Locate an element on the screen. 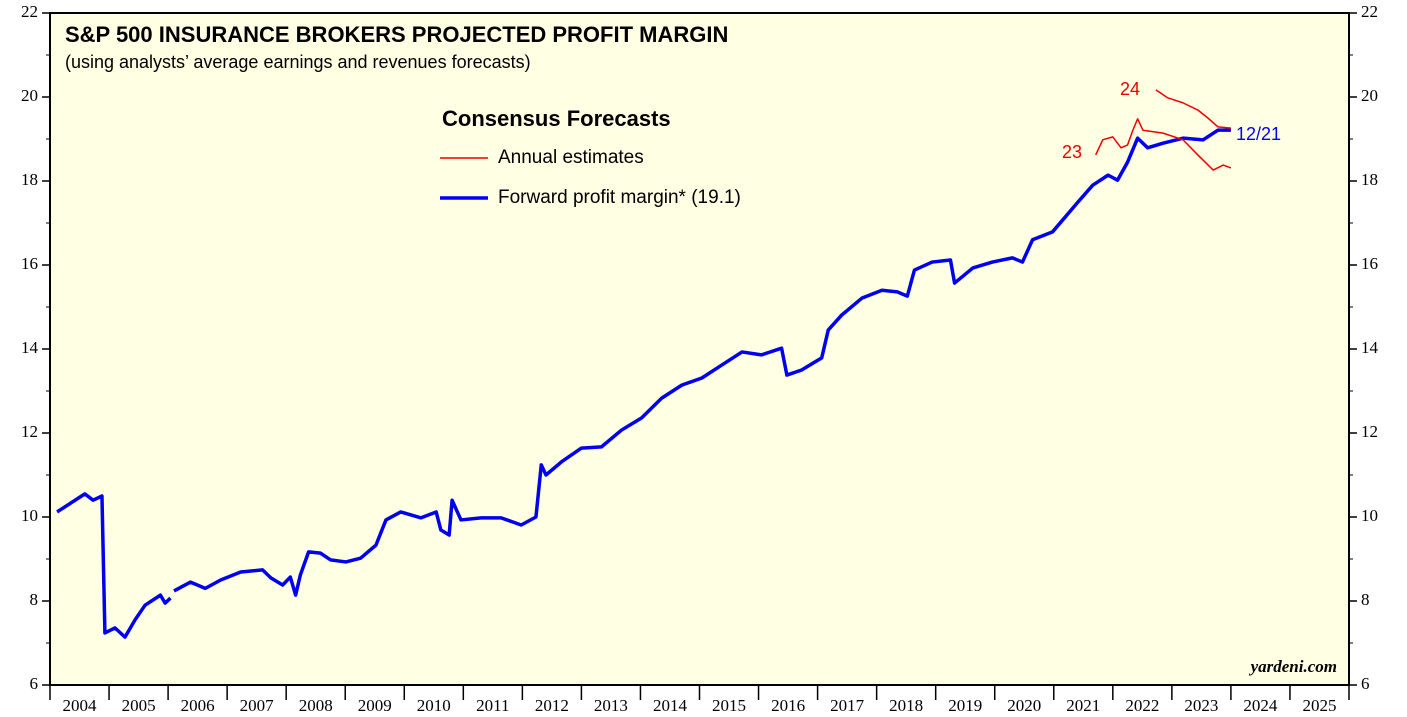 The height and width of the screenshot is (717, 1407). x-tick-label: 2011 is located at coordinates (492, 705).